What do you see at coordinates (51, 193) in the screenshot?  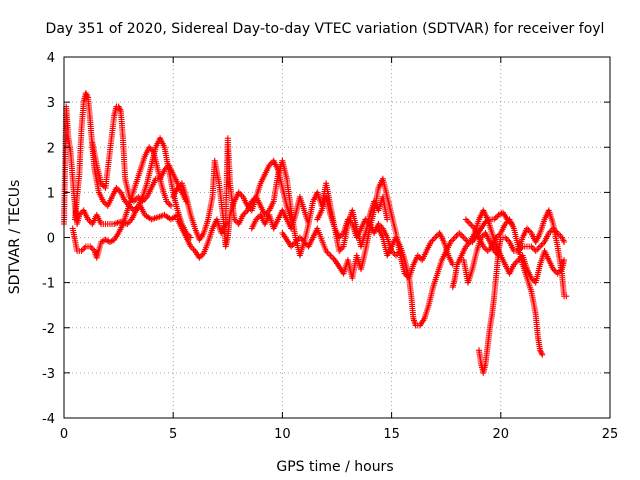 I see `y-tick-label: 1` at bounding box center [51, 193].